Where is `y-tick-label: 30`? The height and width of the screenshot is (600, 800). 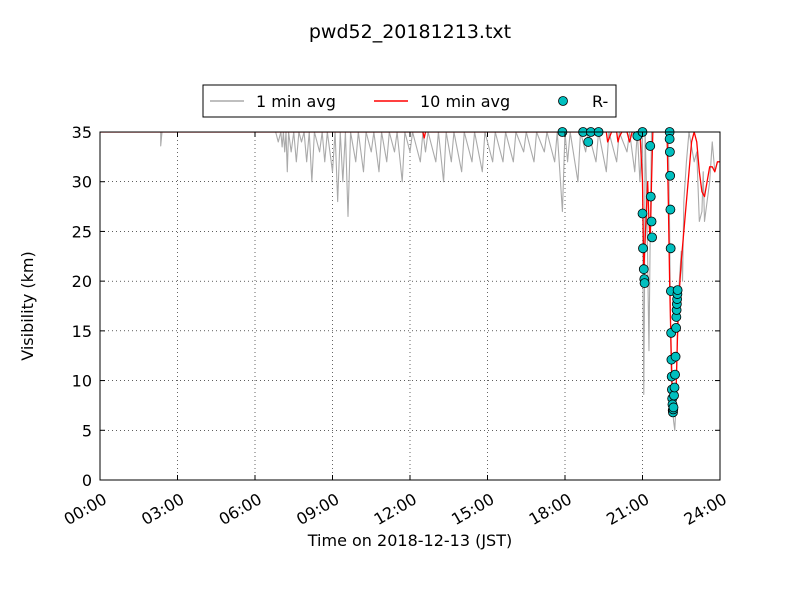 y-tick-label: 30 is located at coordinates (82, 182).